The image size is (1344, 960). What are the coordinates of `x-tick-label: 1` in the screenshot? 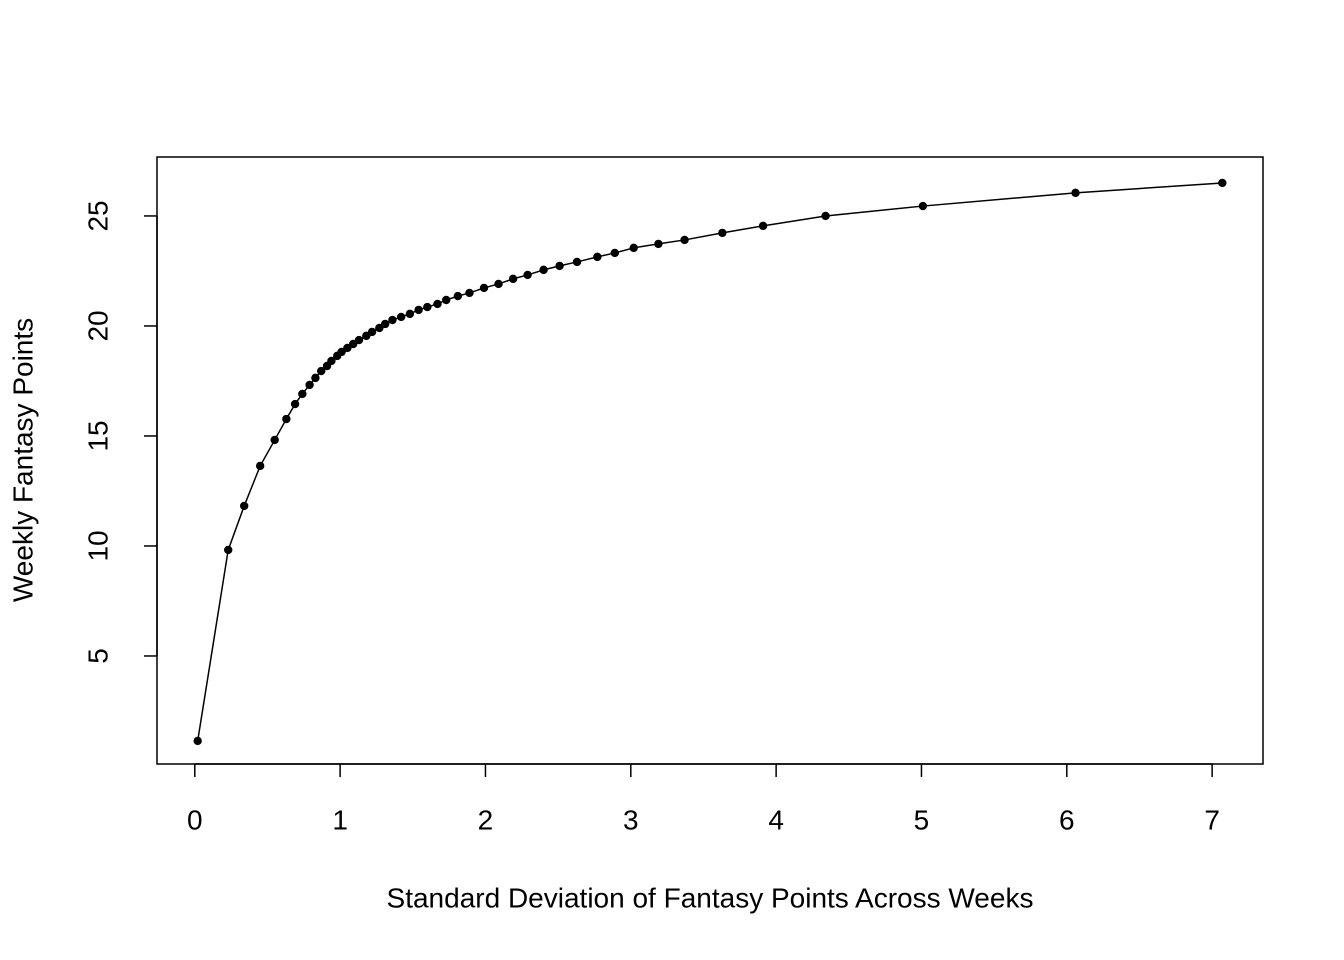 It's located at (340, 819).